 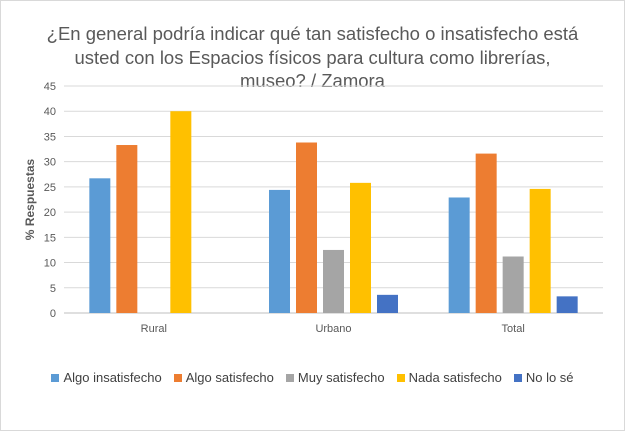 I want to click on legend-item: Algo insatisfecho, so click(x=106, y=377).